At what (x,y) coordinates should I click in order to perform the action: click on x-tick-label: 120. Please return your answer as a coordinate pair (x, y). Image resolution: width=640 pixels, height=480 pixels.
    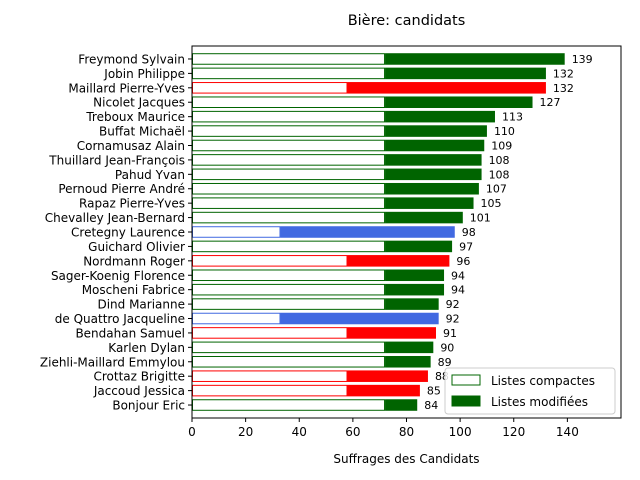
    Looking at the image, I should click on (513, 432).